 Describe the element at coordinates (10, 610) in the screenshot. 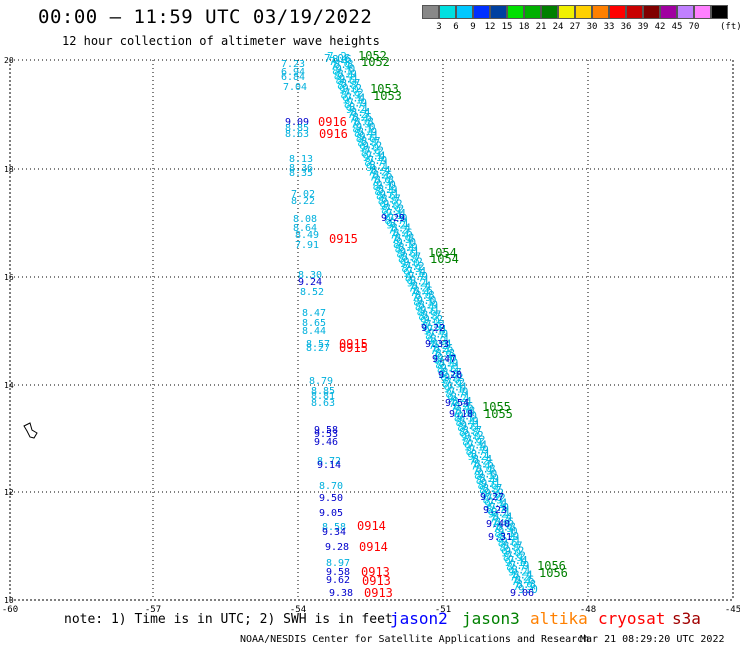

I see `x-tick-label: -60` at that location.